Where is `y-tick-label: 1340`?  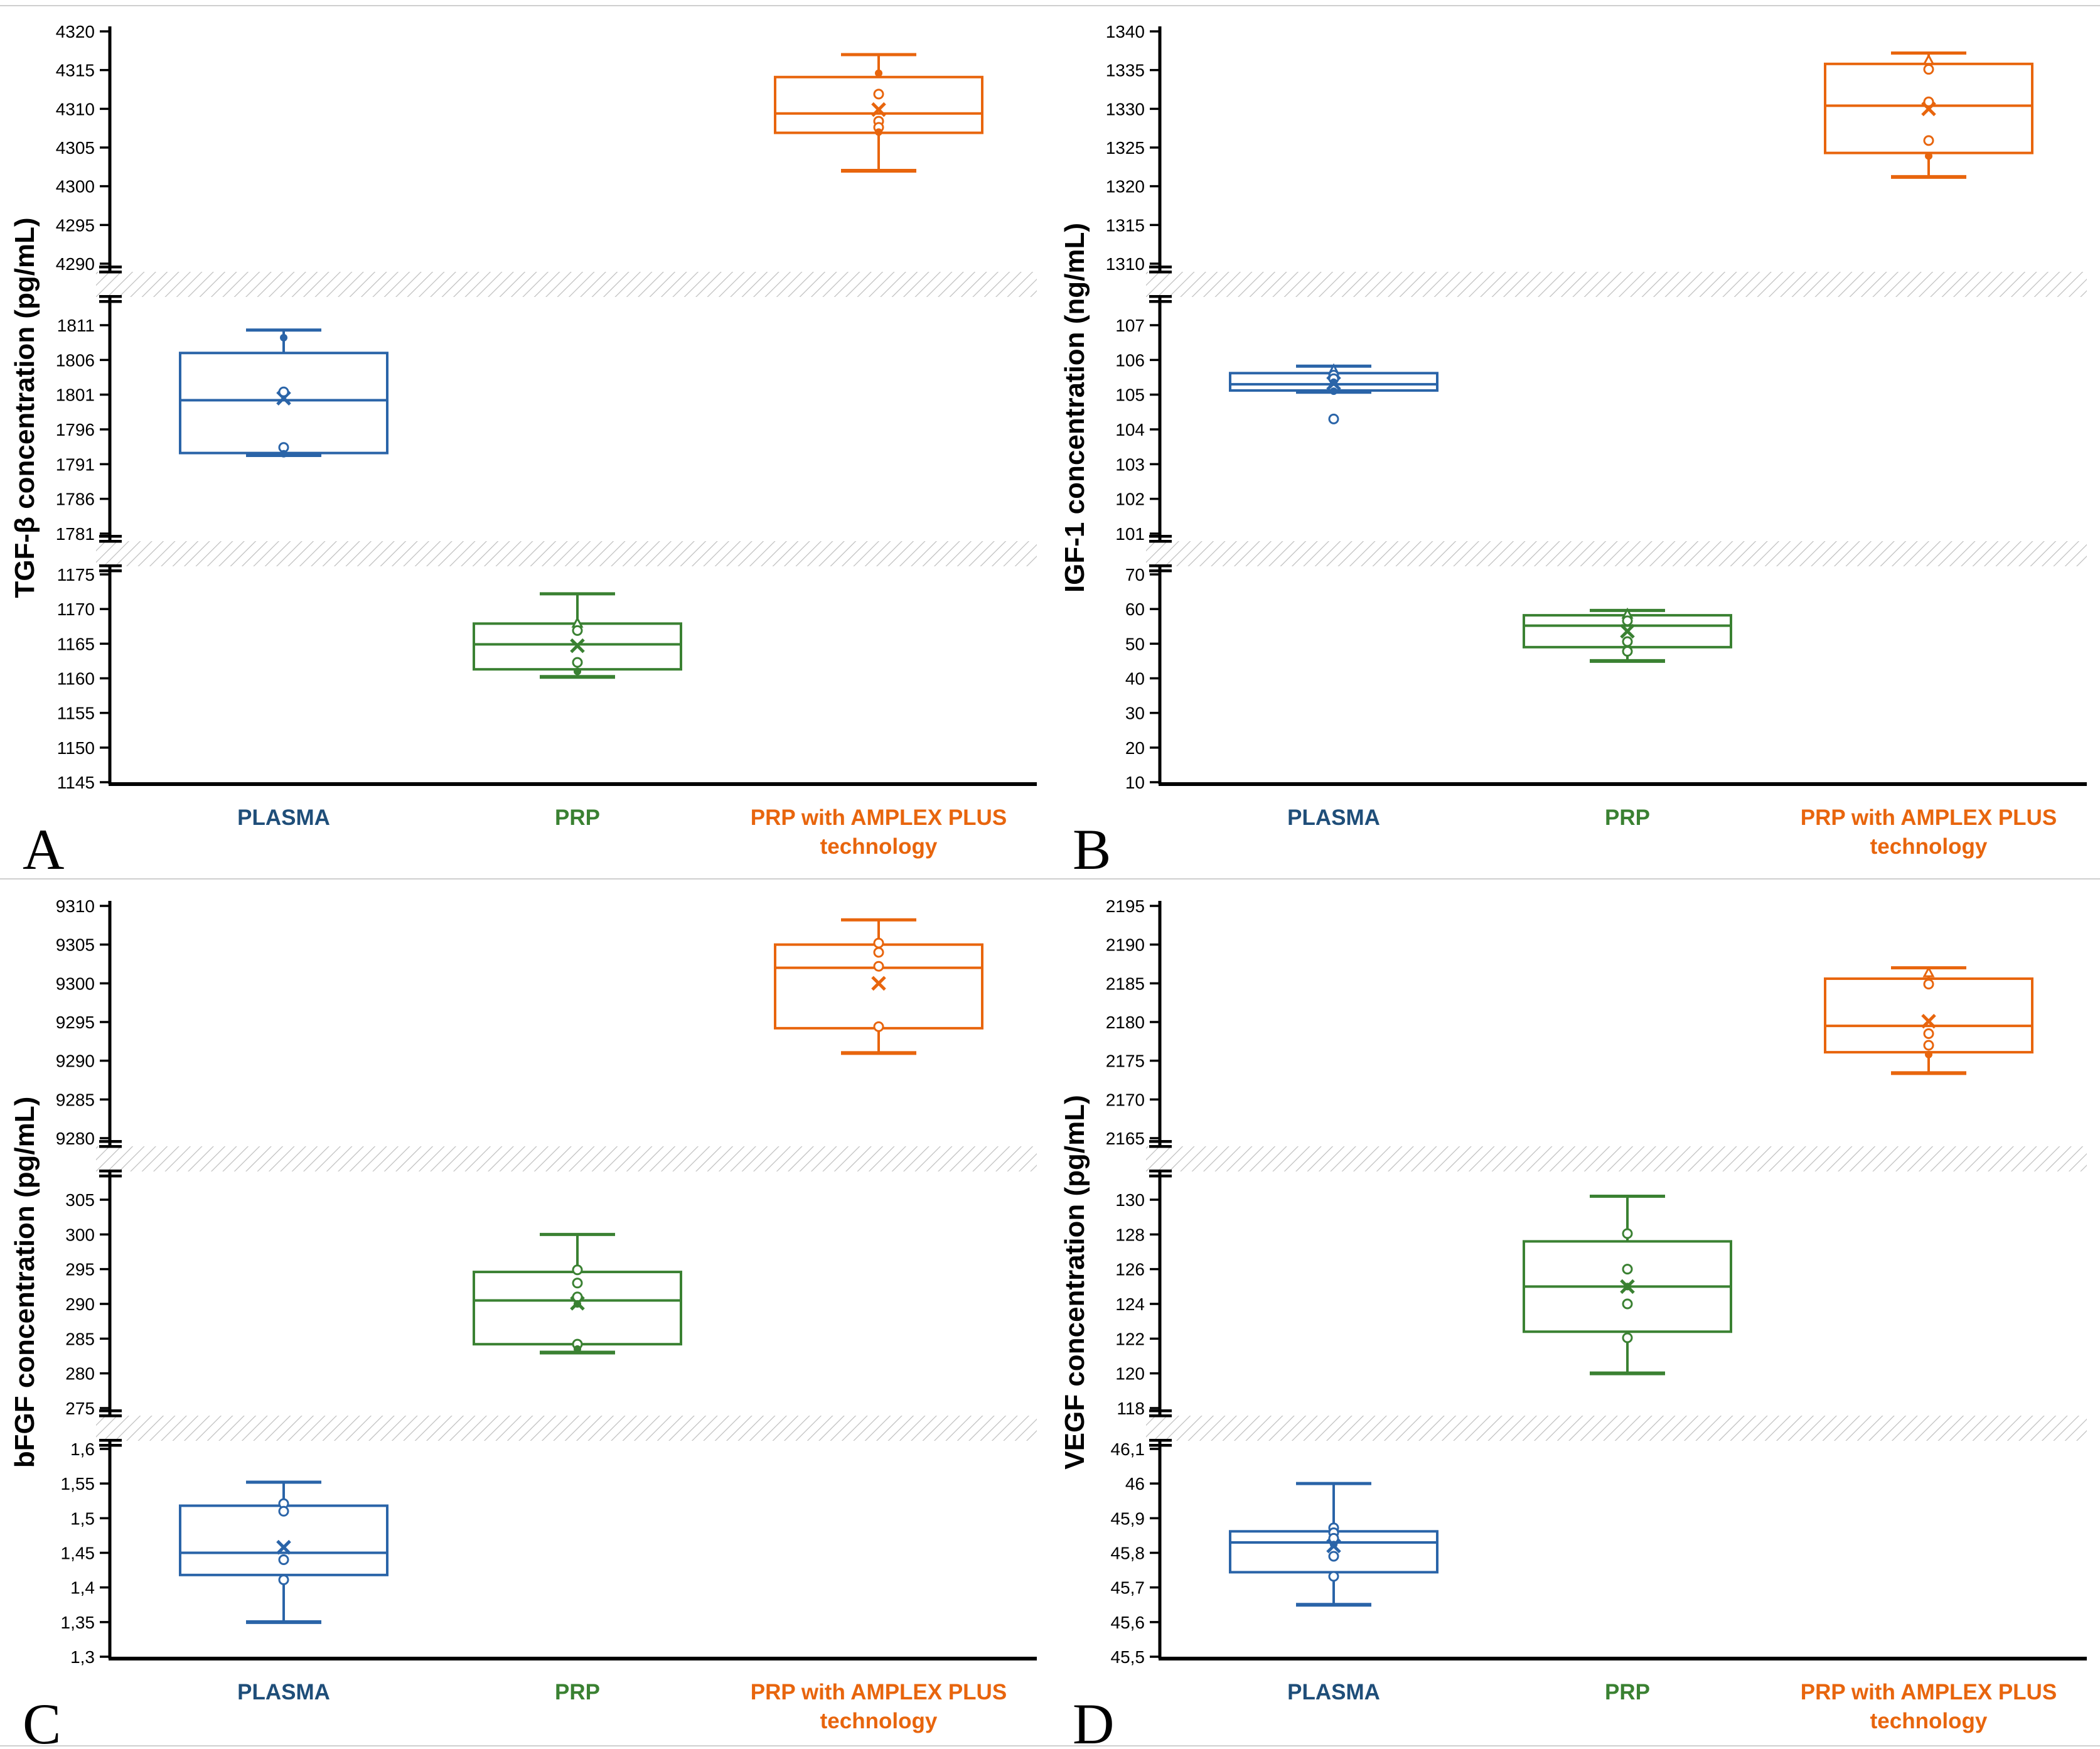
y-tick-label: 1340 is located at coordinates (1125, 31).